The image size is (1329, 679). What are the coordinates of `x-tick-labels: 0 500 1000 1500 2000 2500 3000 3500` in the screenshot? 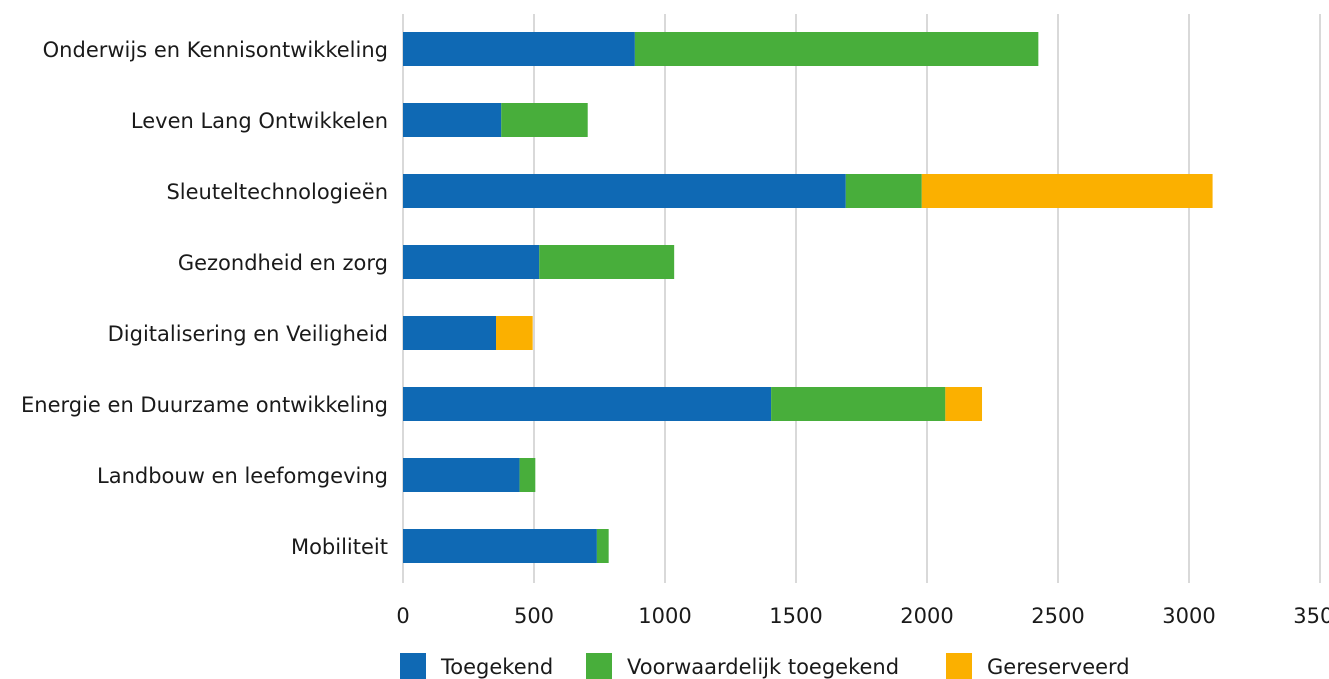 It's located at (862, 616).